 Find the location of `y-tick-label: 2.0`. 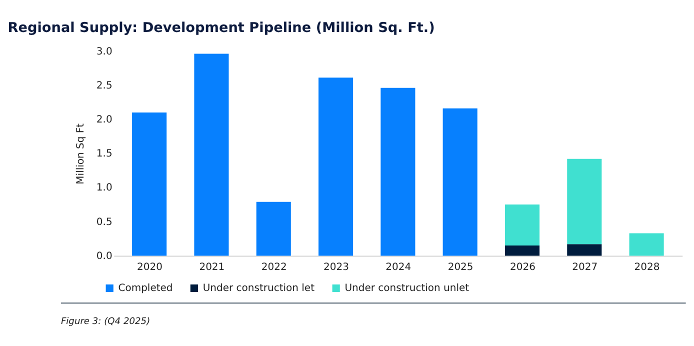

y-tick-label: 2.0 is located at coordinates (104, 120).